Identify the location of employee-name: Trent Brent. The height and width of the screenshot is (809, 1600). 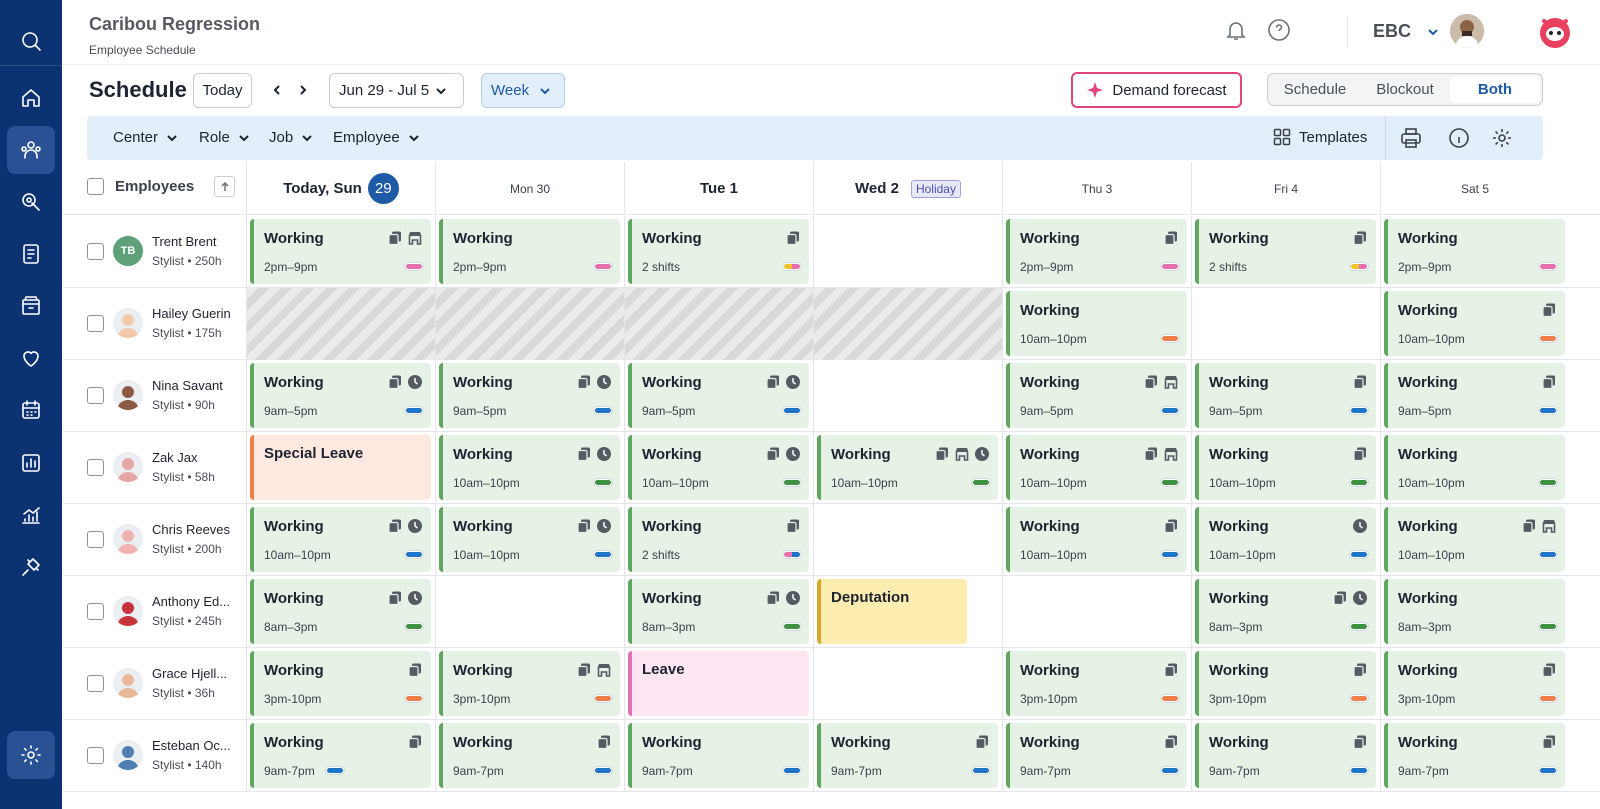
(184, 241).